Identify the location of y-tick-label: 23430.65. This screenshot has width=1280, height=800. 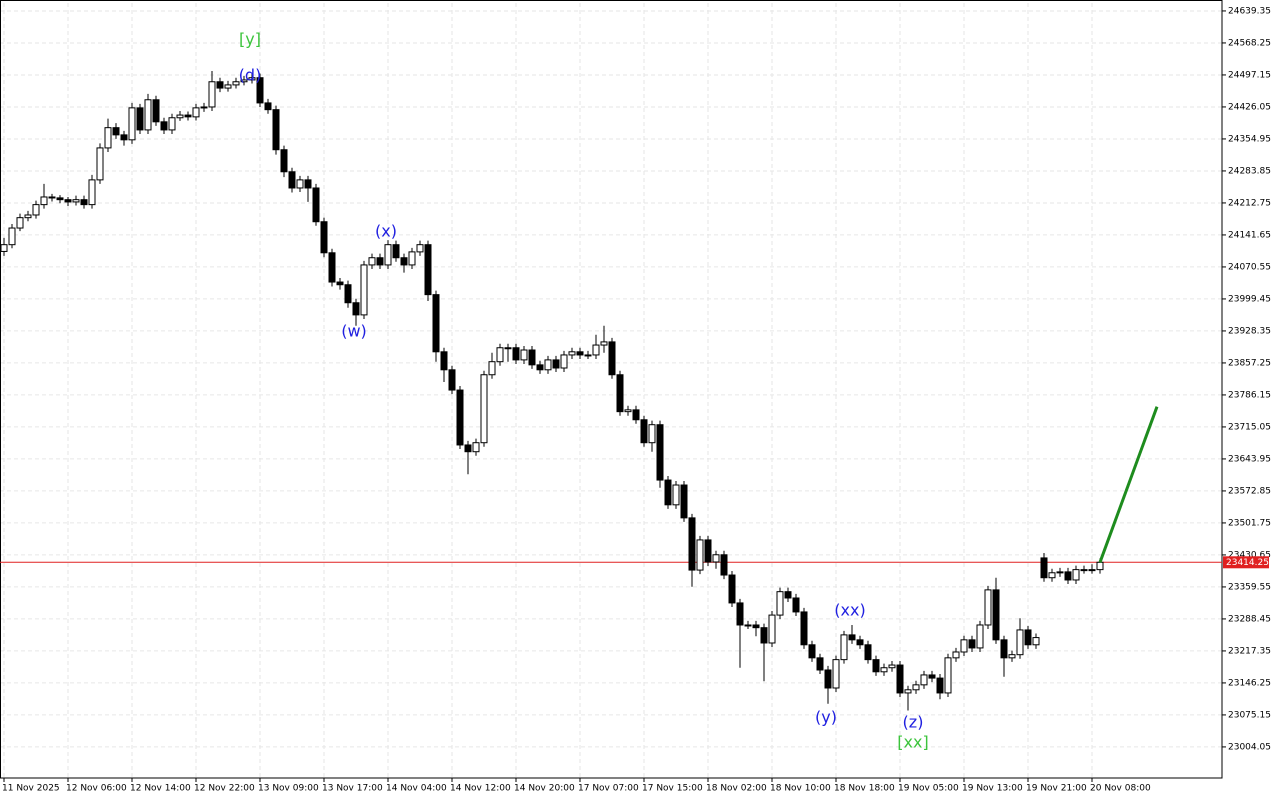
(1249, 555).